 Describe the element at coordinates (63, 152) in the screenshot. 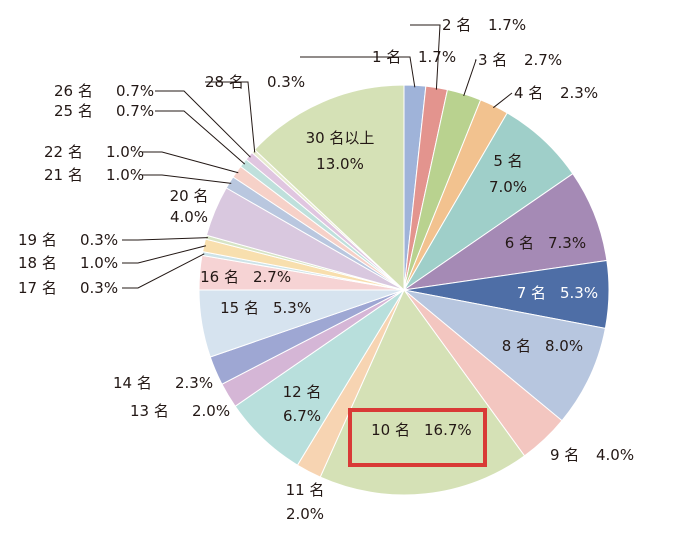

I see `slice-label: 22 名` at that location.